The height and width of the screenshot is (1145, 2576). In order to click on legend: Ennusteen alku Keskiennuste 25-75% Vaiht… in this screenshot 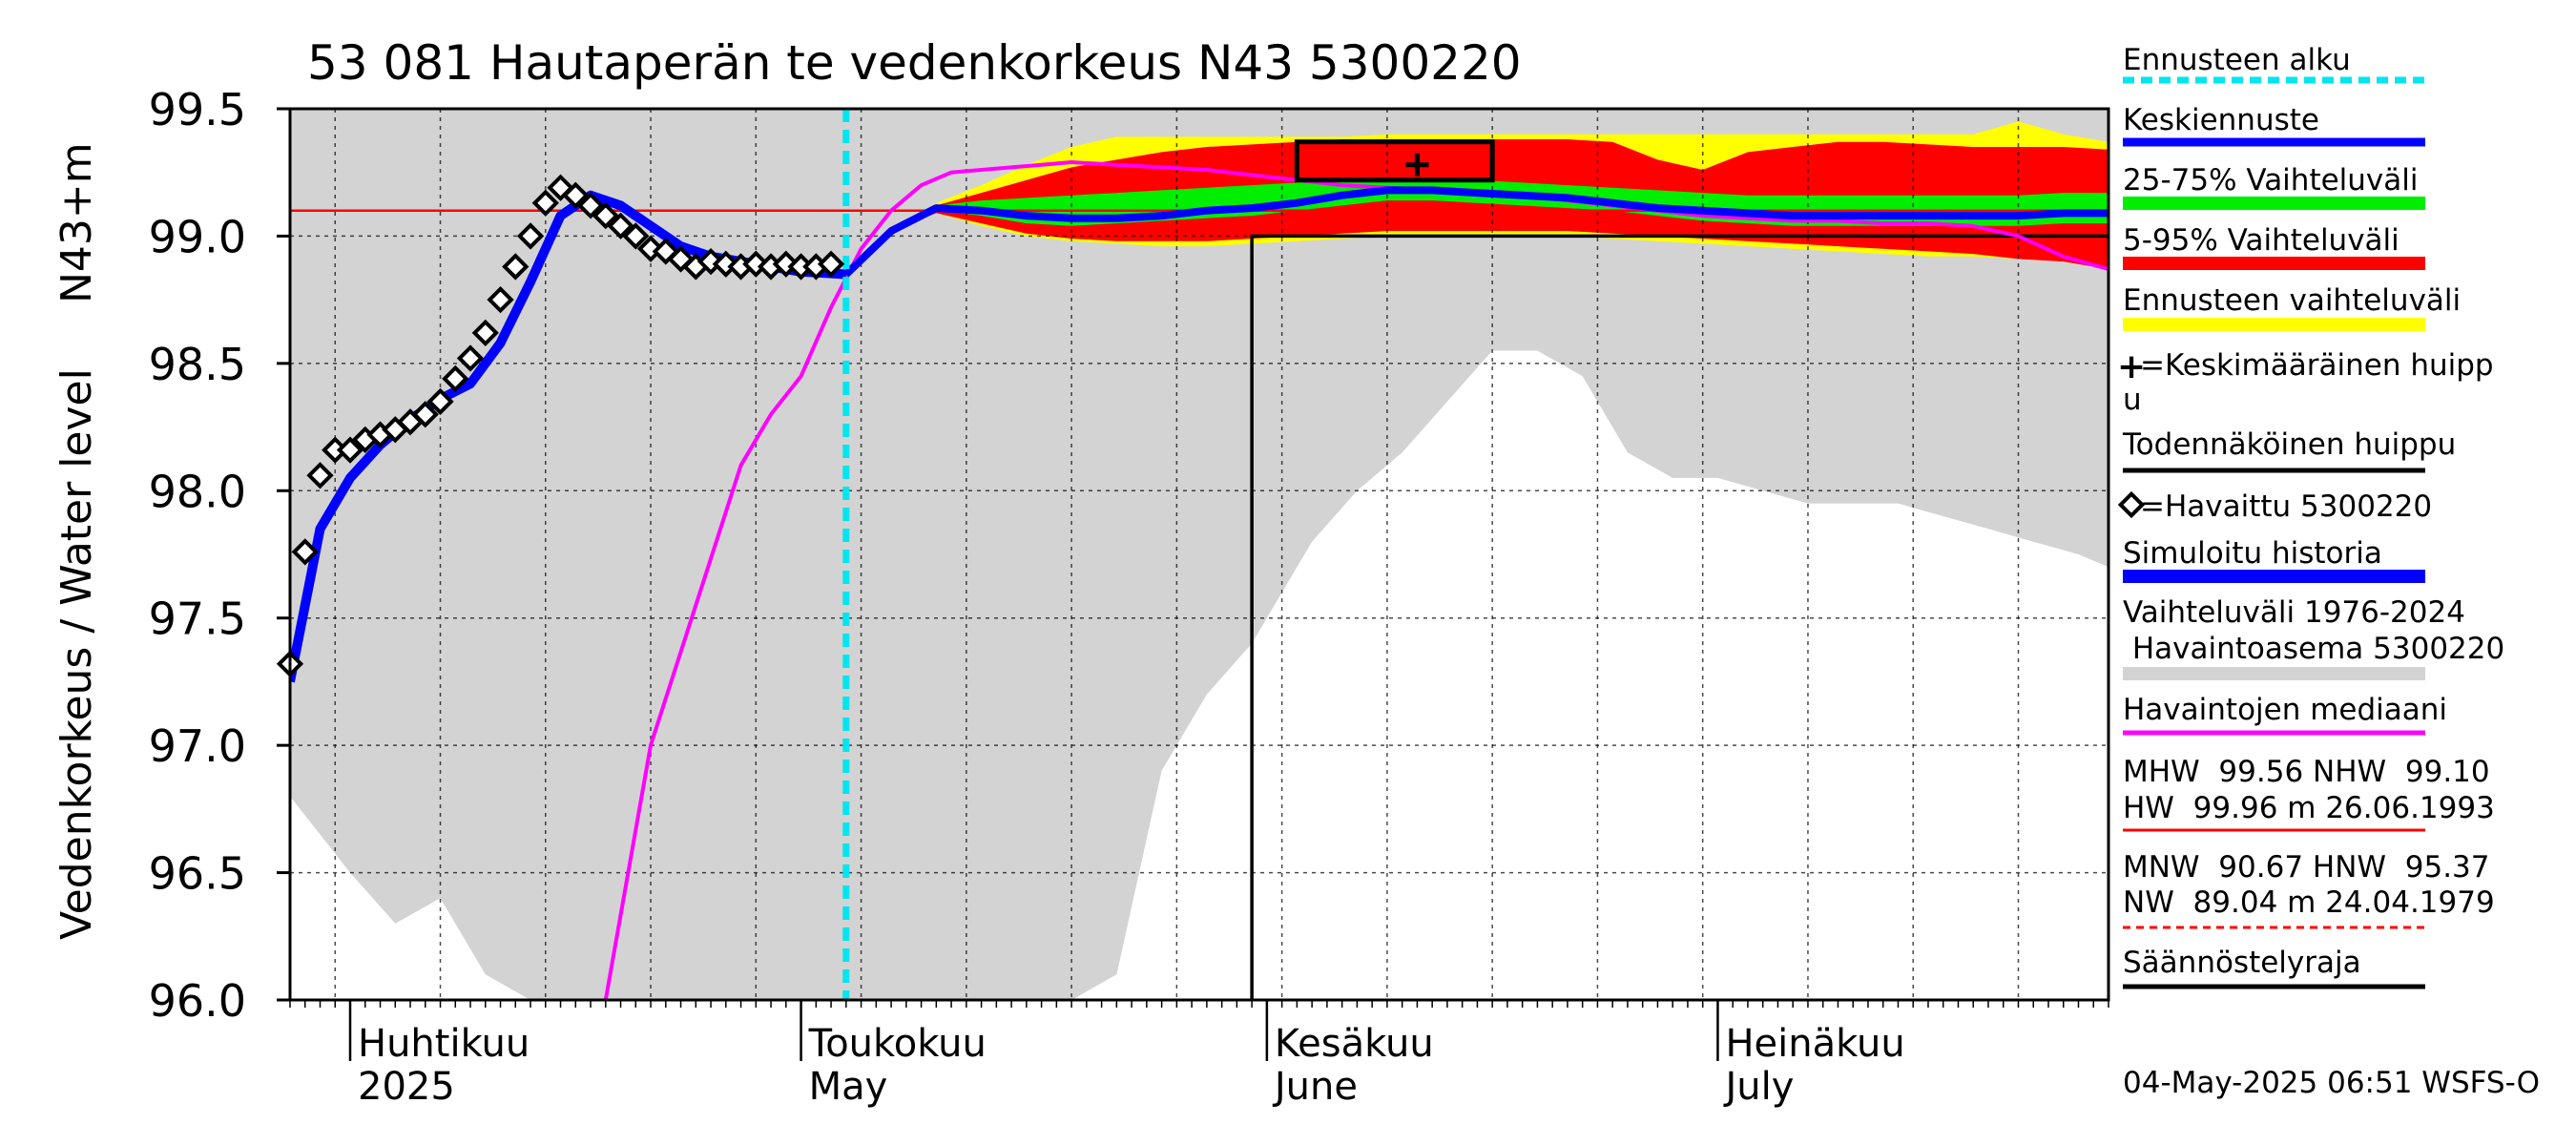, I will do `click(2310, 516)`.